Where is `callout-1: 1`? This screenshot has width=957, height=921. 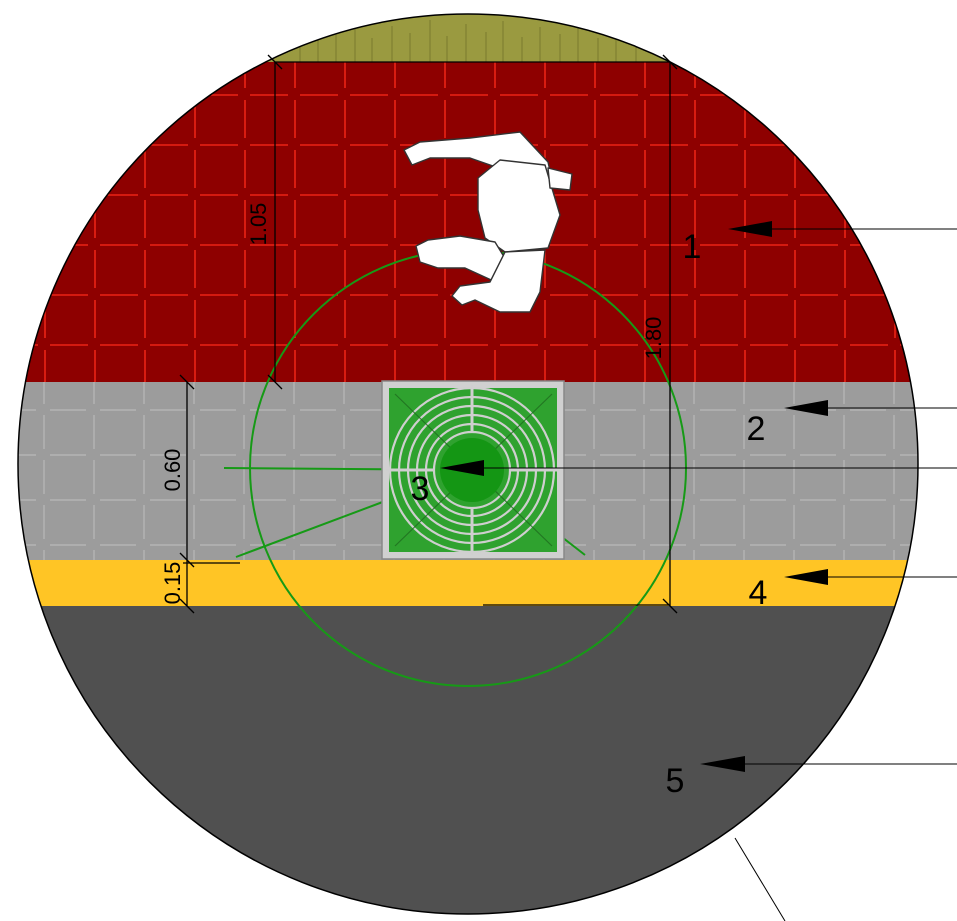 callout-1: 1 is located at coordinates (692, 247).